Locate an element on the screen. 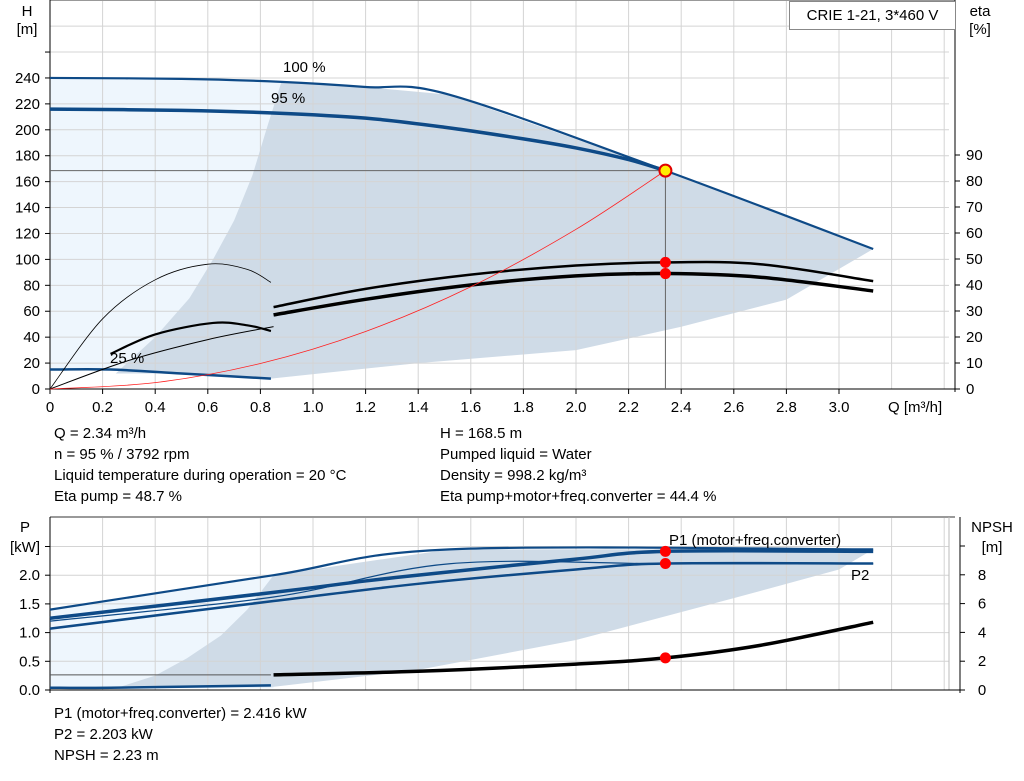 This screenshot has height=781, width=1024. y2-tick-label: 80 is located at coordinates (974, 181).